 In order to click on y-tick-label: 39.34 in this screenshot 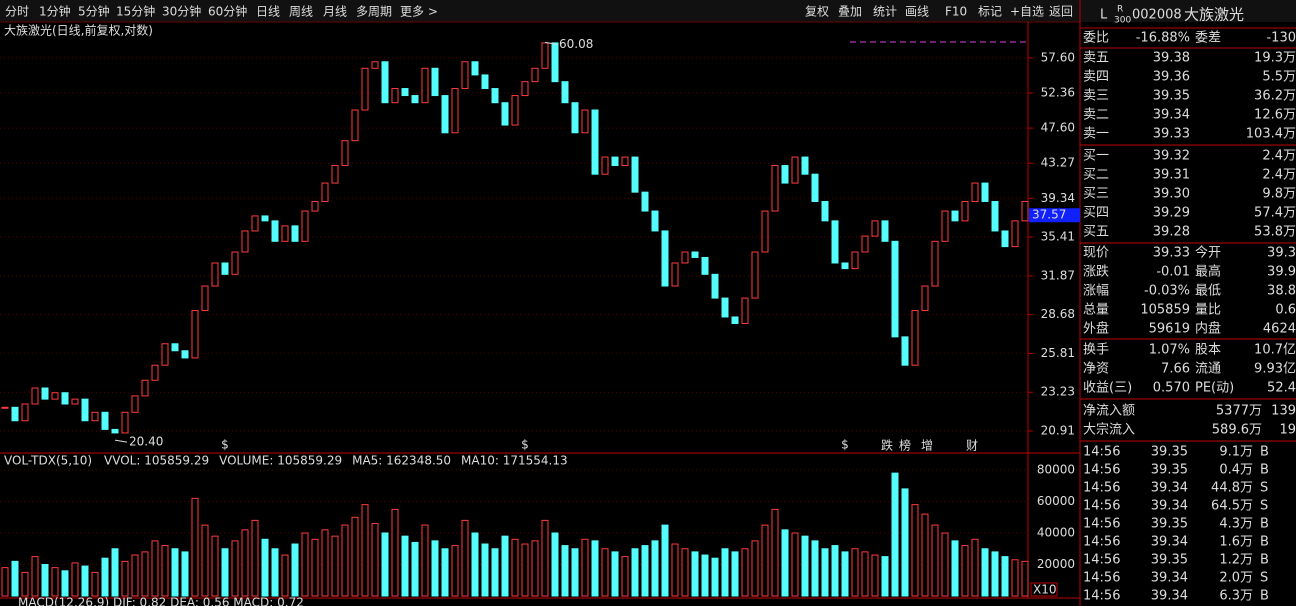, I will do `click(1058, 198)`.